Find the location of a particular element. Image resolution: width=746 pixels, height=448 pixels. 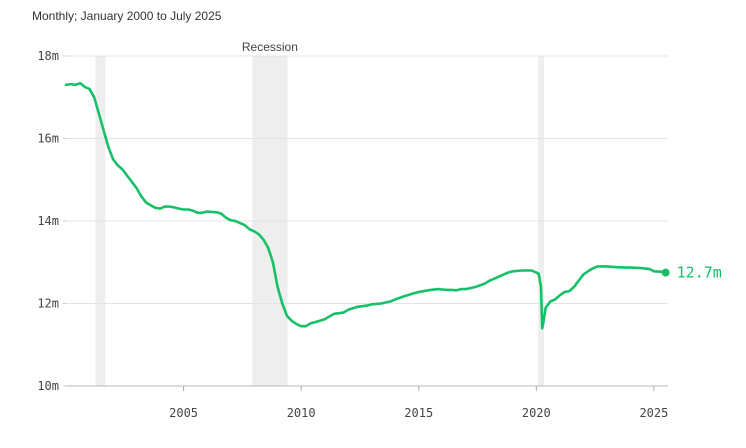

y-tick-label: 16m is located at coordinates (48, 139).